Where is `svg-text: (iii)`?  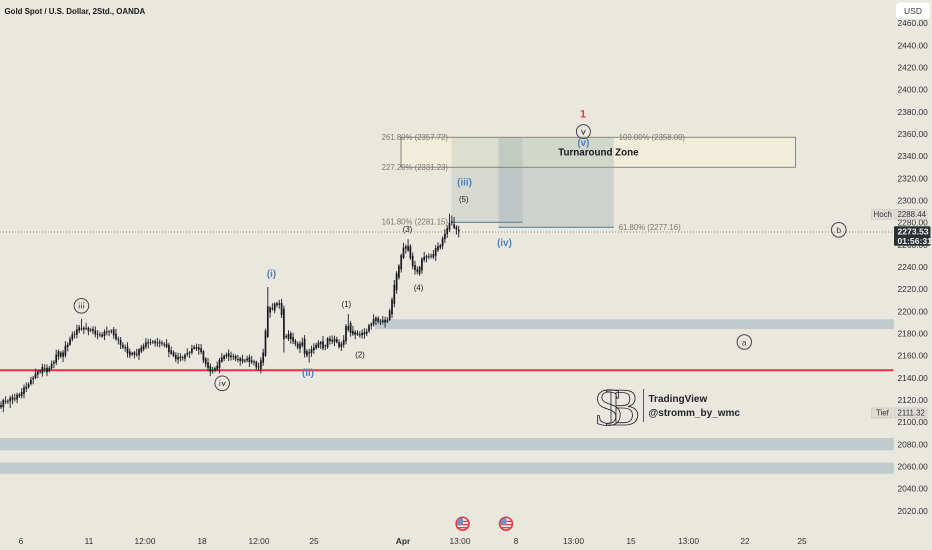 svg-text: (iii) is located at coordinates (464, 183).